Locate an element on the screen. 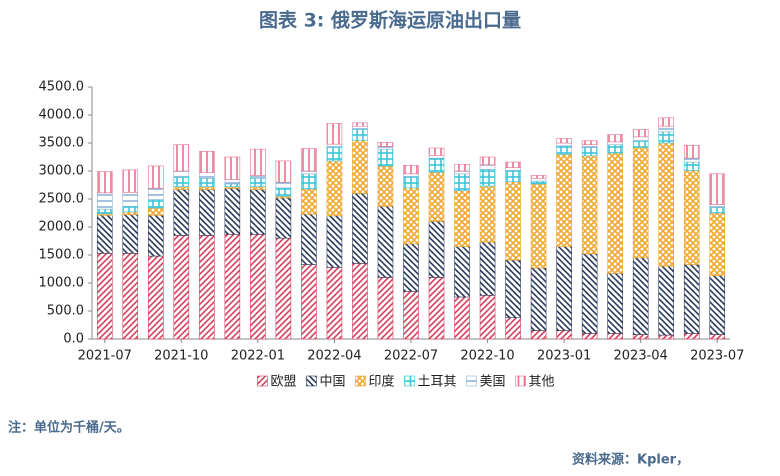 Image resolution: width=780 pixels, height=476 pixels. y-tick-label: 2500.0 is located at coordinates (62, 199).